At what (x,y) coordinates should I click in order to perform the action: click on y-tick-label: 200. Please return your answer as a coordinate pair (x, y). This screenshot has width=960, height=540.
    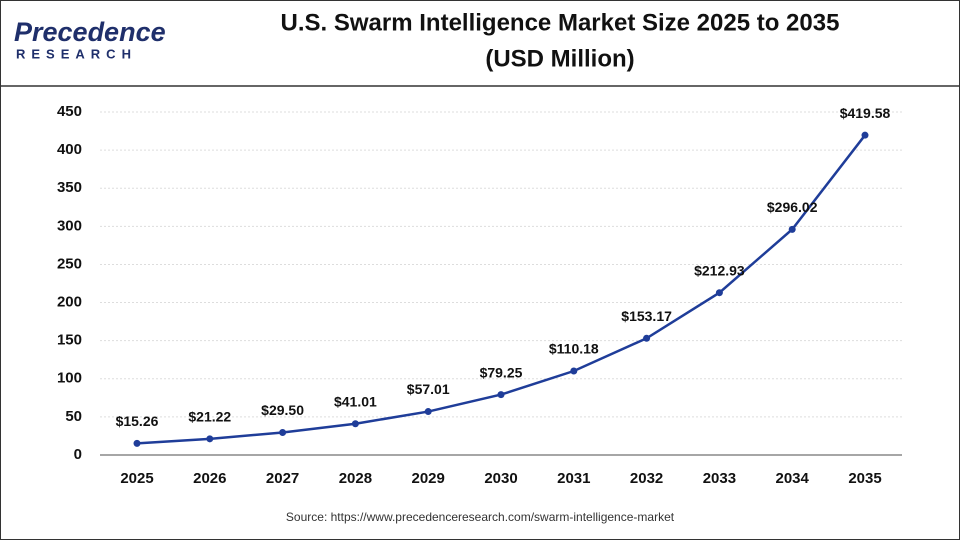
    Looking at the image, I should click on (69, 302).